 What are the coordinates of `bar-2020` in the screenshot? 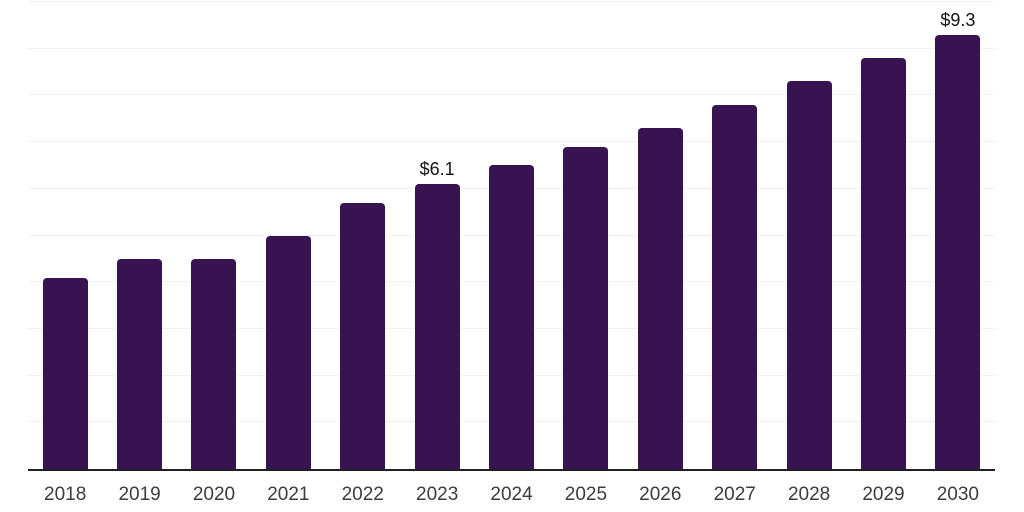 It's located at (214, 363).